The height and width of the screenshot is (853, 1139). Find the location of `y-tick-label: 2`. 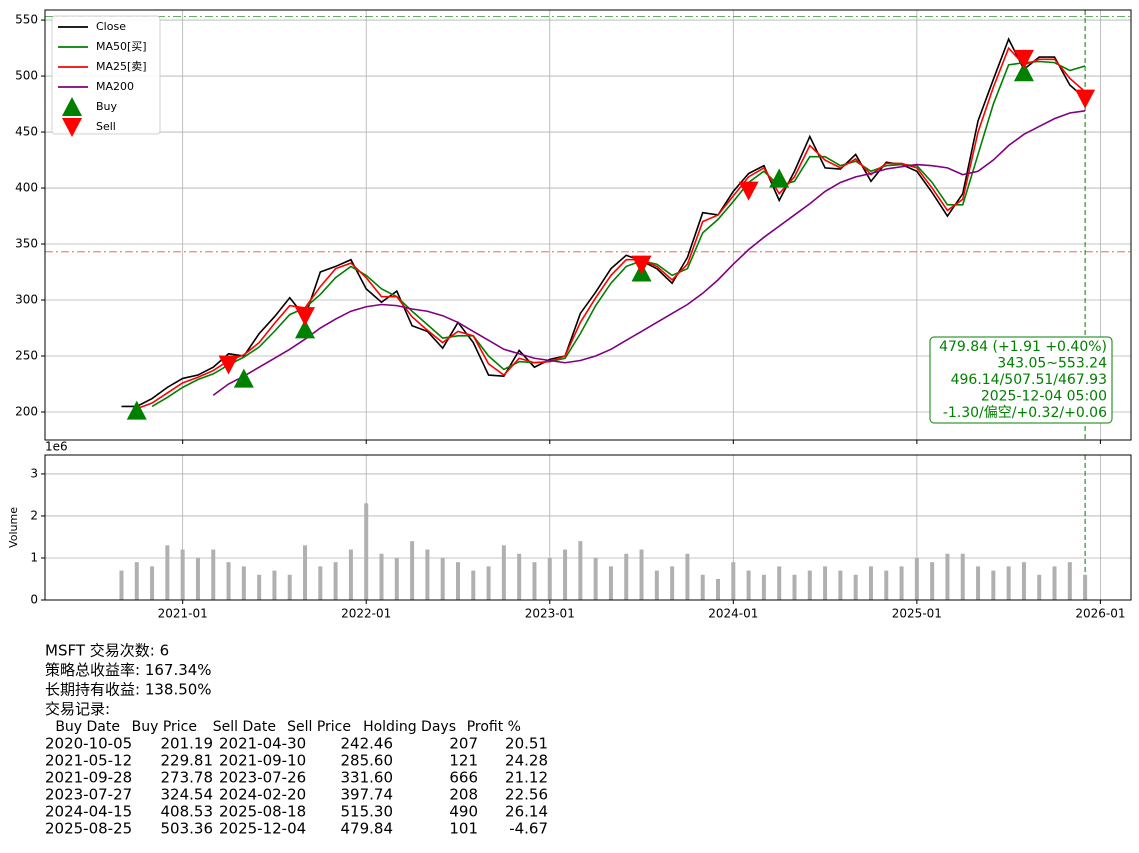

y-tick-label: 2 is located at coordinates (34, 515).